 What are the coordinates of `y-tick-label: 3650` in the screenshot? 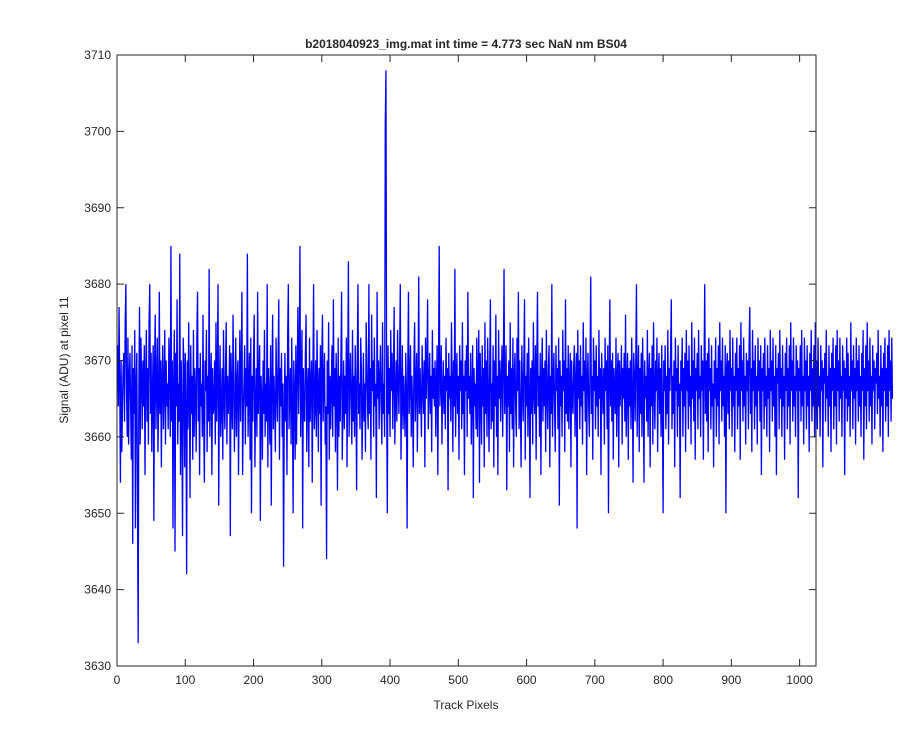 It's located at (97, 513).